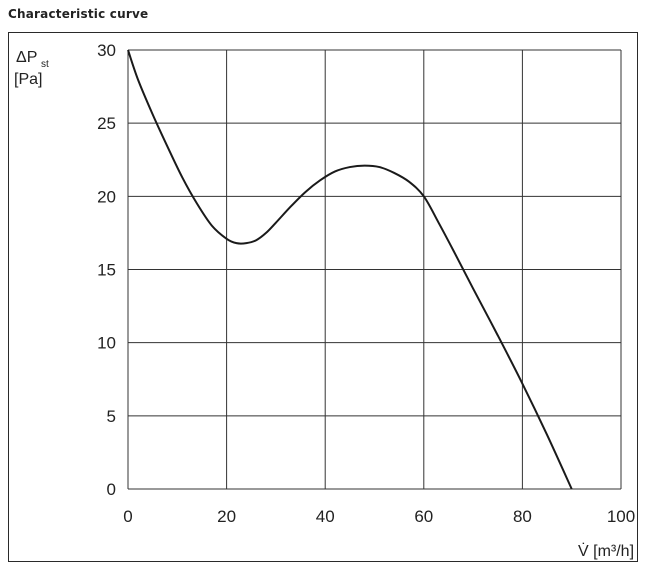 The height and width of the screenshot is (568, 651). I want to click on x-axis-label: V̇ [m³/h], so click(606, 551).